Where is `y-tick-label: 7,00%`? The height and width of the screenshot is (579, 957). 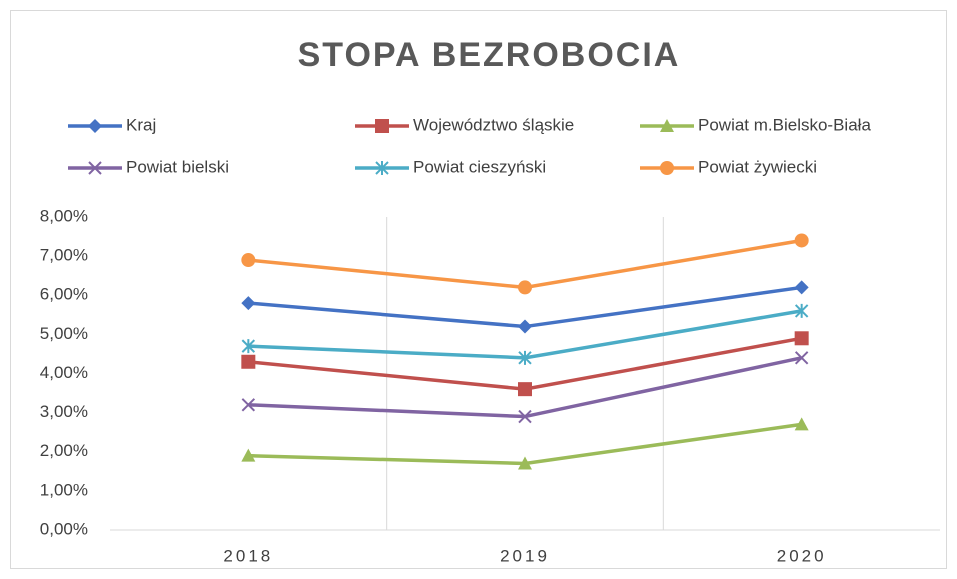 y-tick-label: 7,00% is located at coordinates (64, 255).